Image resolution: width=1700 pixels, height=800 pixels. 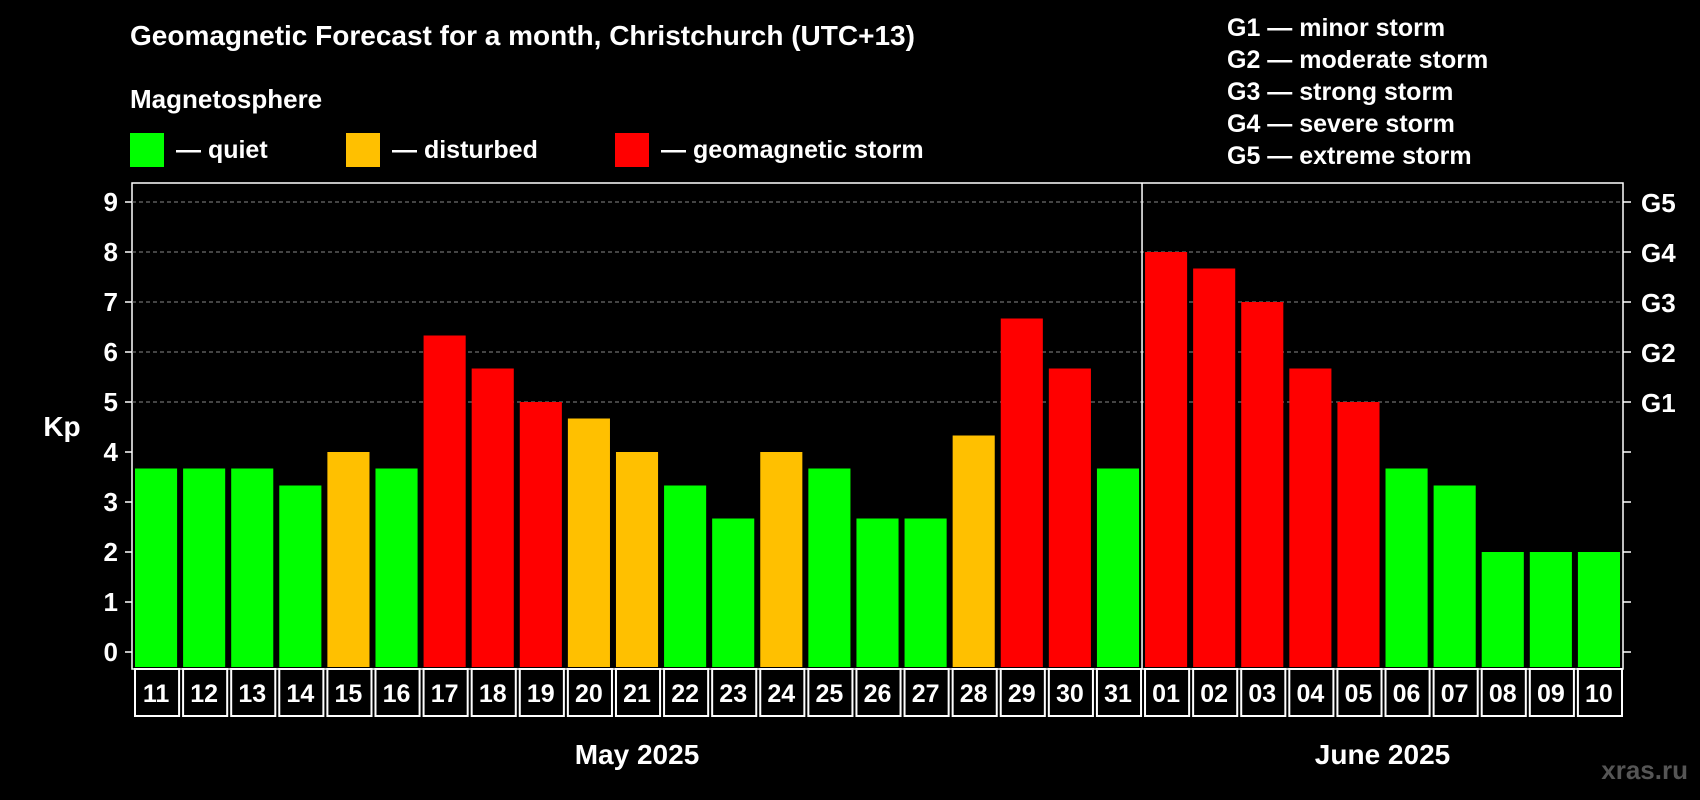 I want to click on day-label-02: 02, so click(x=1214, y=694).